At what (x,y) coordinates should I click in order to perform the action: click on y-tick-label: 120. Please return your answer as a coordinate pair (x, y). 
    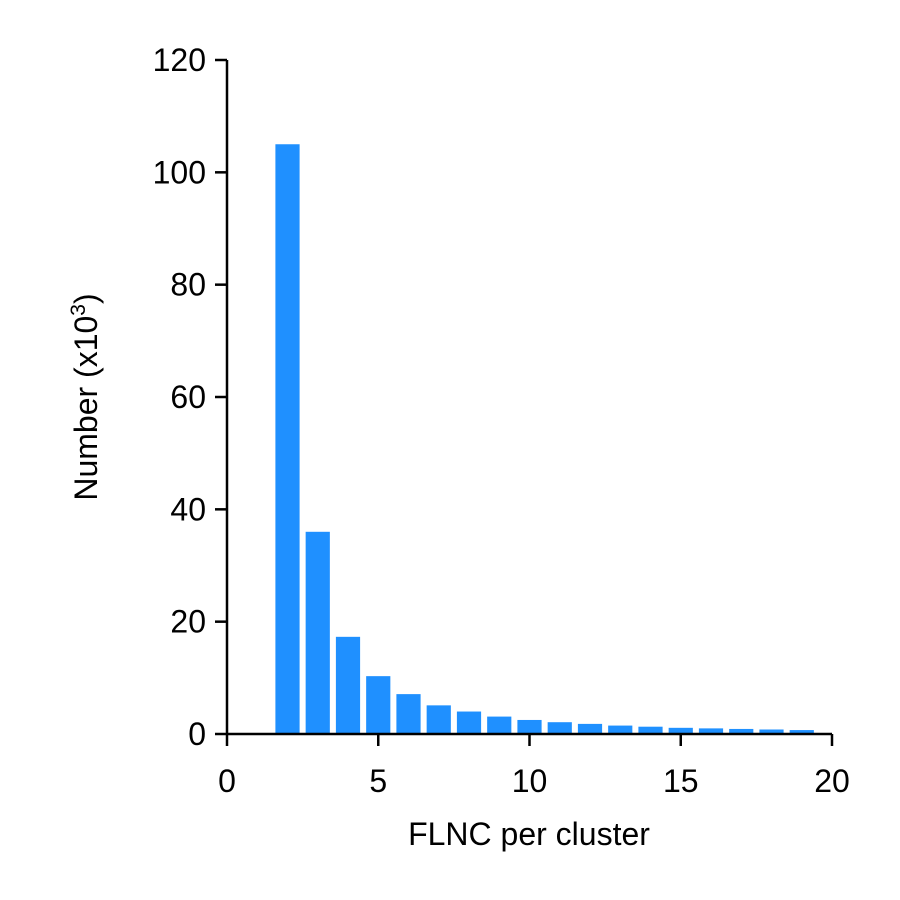
    Looking at the image, I should click on (179, 60).